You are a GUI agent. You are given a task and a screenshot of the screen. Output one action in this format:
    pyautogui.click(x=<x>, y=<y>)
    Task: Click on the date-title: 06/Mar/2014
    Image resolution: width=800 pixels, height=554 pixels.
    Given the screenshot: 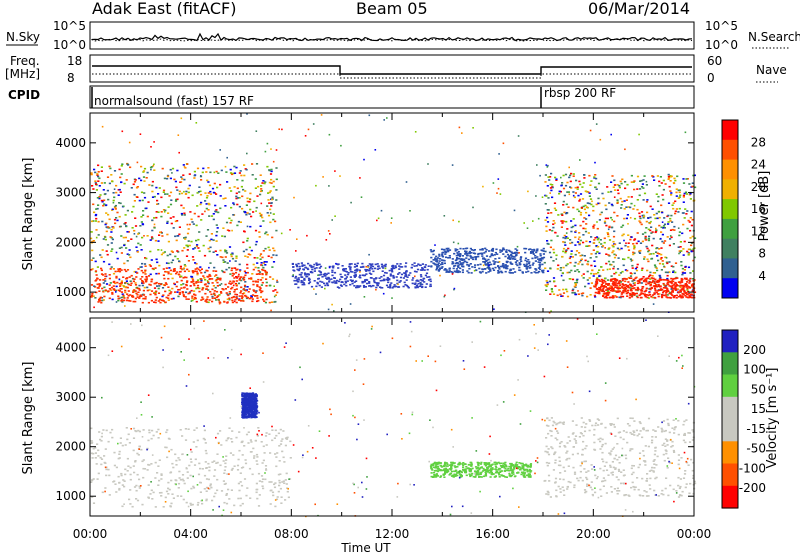 What is the action you would take?
    pyautogui.click(x=639, y=9)
    